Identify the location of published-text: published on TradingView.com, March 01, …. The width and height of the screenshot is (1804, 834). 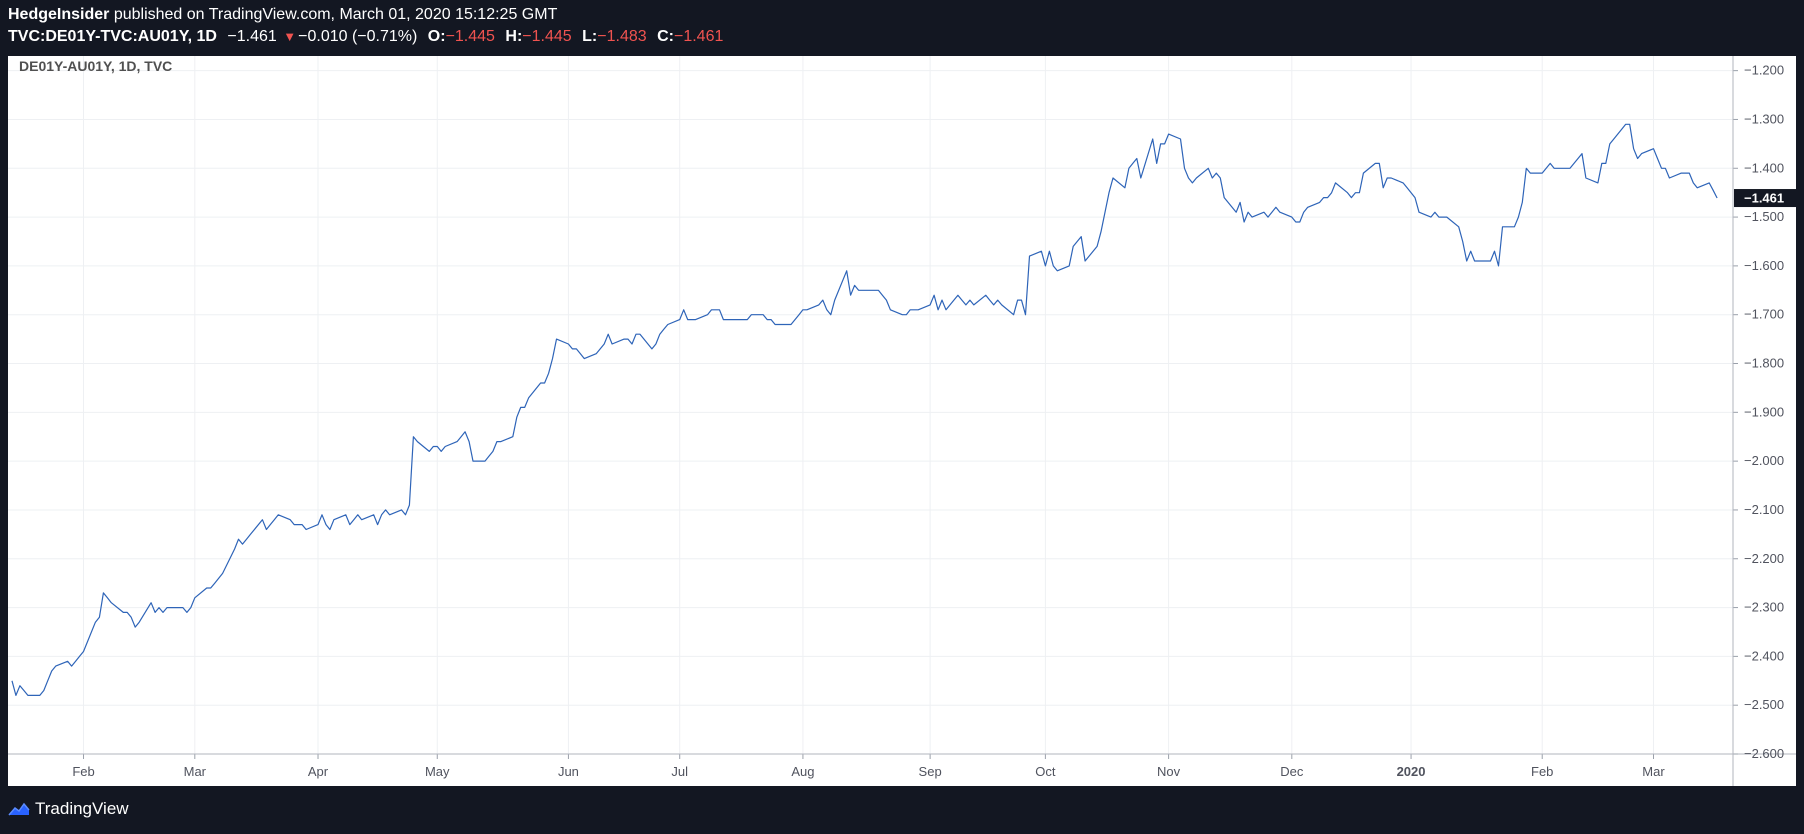
(335, 14).